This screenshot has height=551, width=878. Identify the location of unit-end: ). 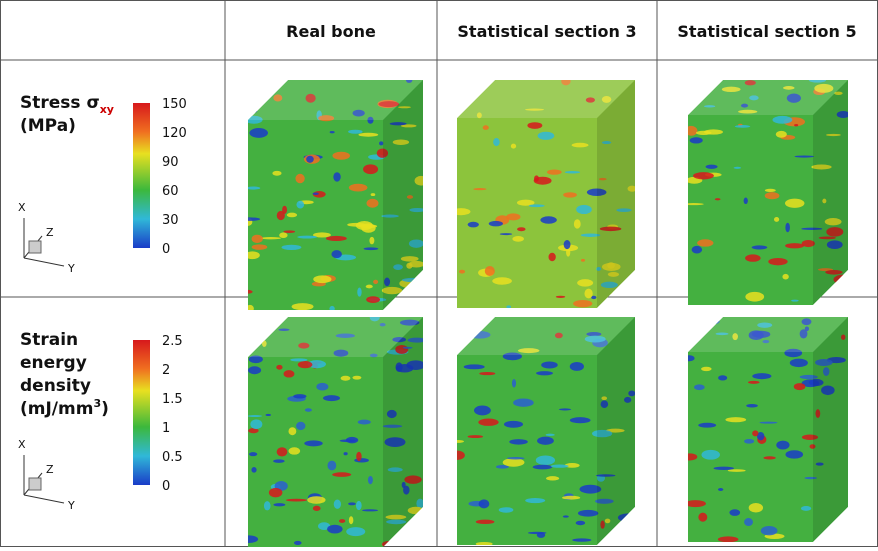
(105, 409).